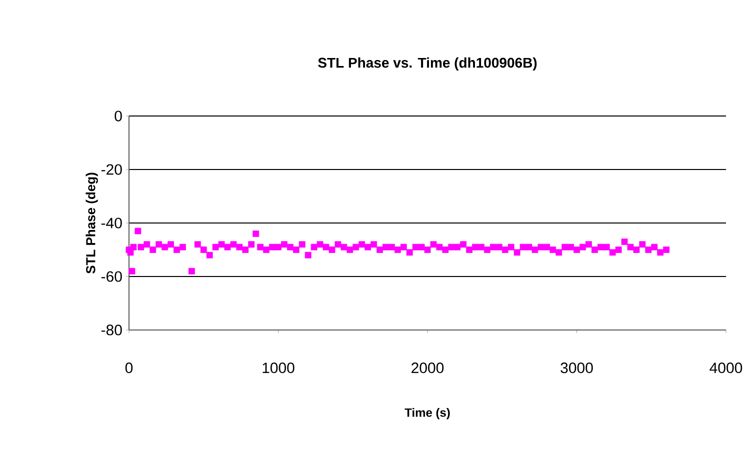  I want to click on y-tick-label: 0, so click(118, 116).